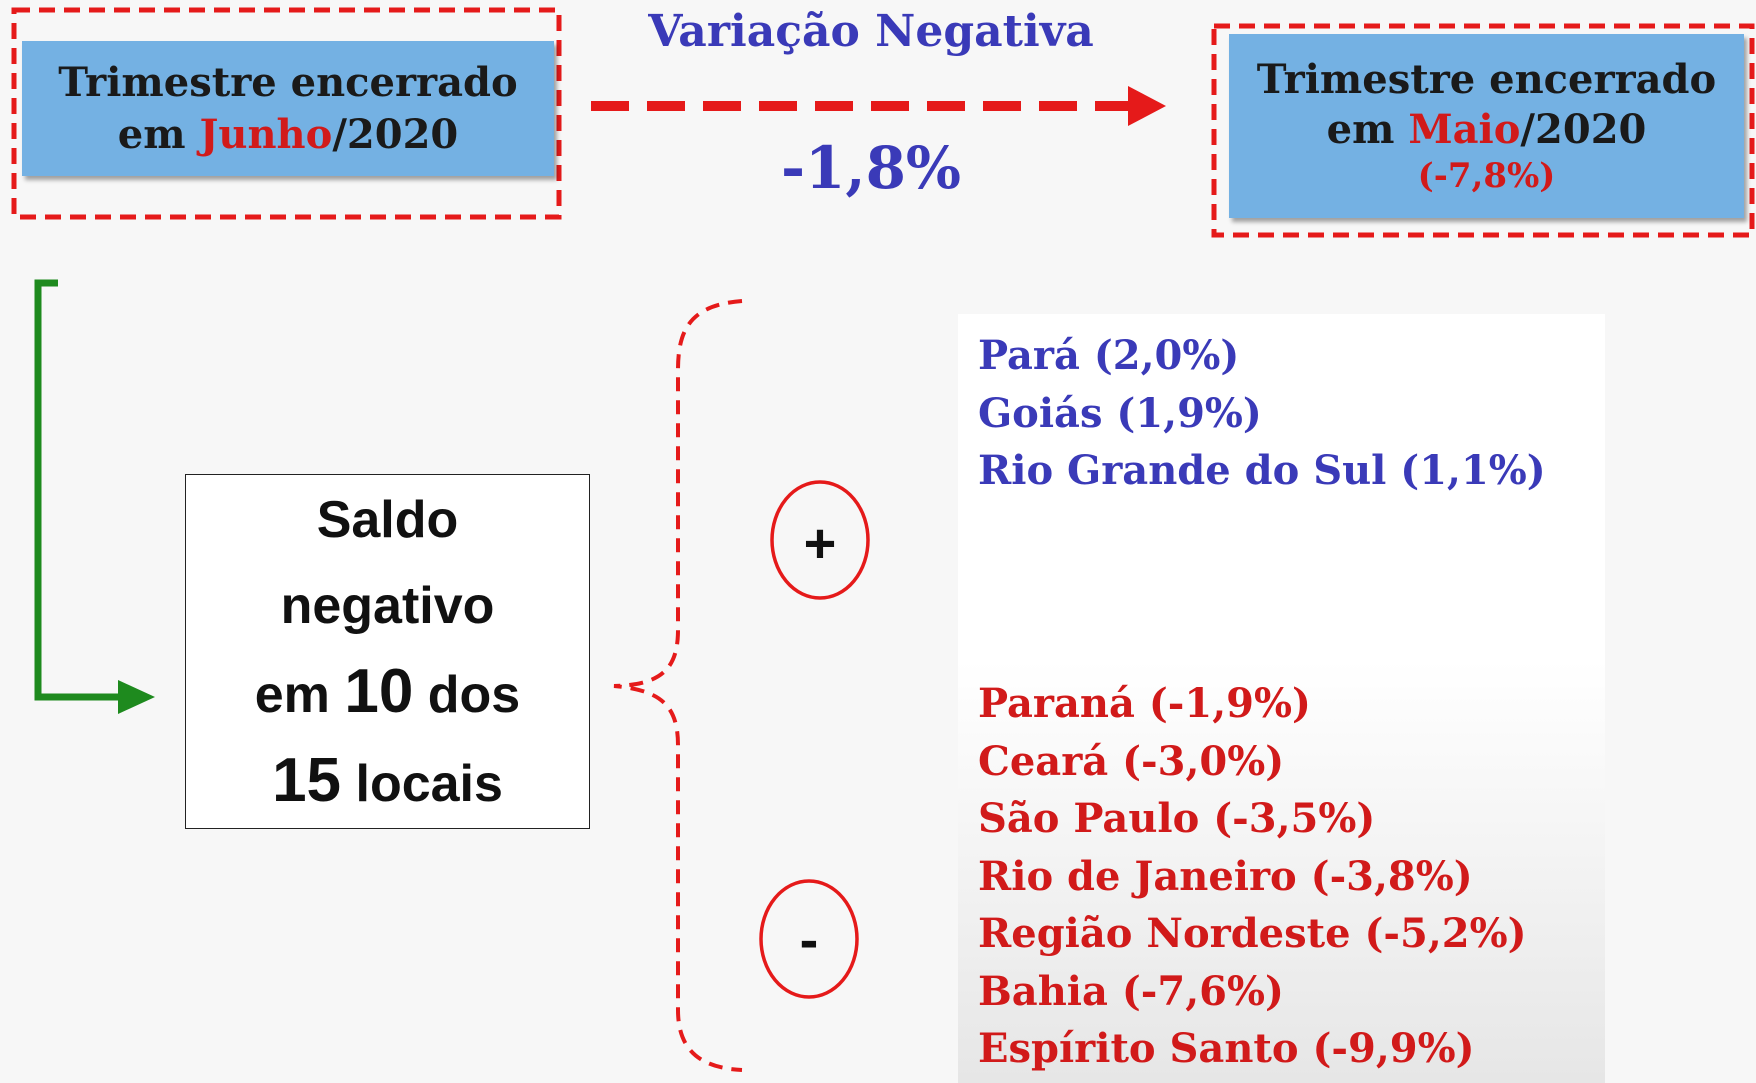 The image size is (1756, 1083). Describe the element at coordinates (288, 82) in the screenshot. I see `left-box-line1: Trimestre encerrado` at that location.